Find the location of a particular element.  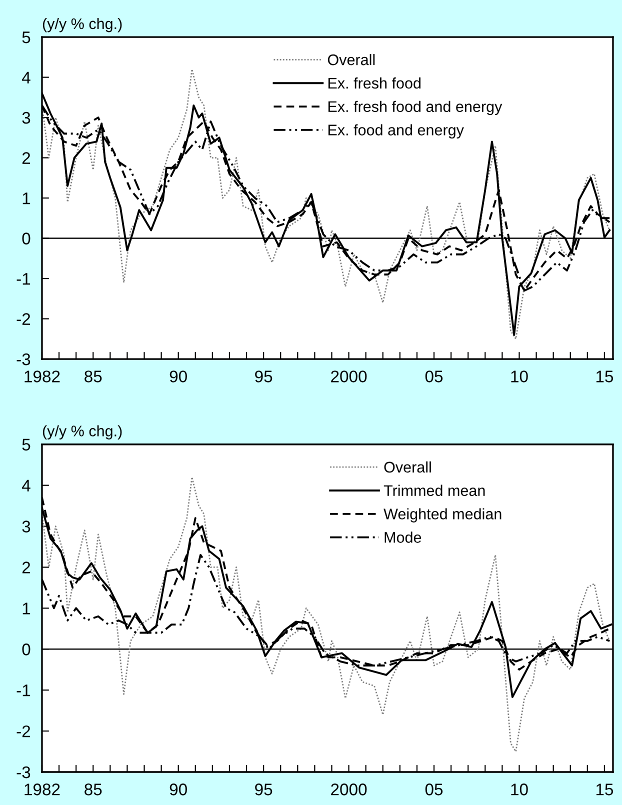

legend-label: Ex. fresh food is located at coordinates (374, 83).